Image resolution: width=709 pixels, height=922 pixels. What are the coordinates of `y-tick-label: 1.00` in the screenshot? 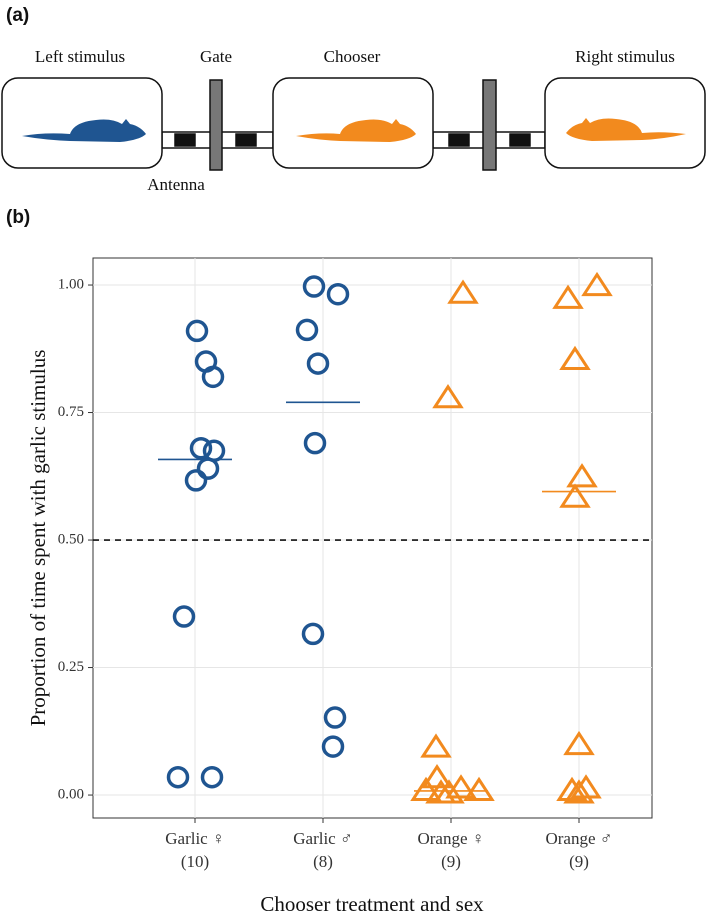 It's located at (71, 284).